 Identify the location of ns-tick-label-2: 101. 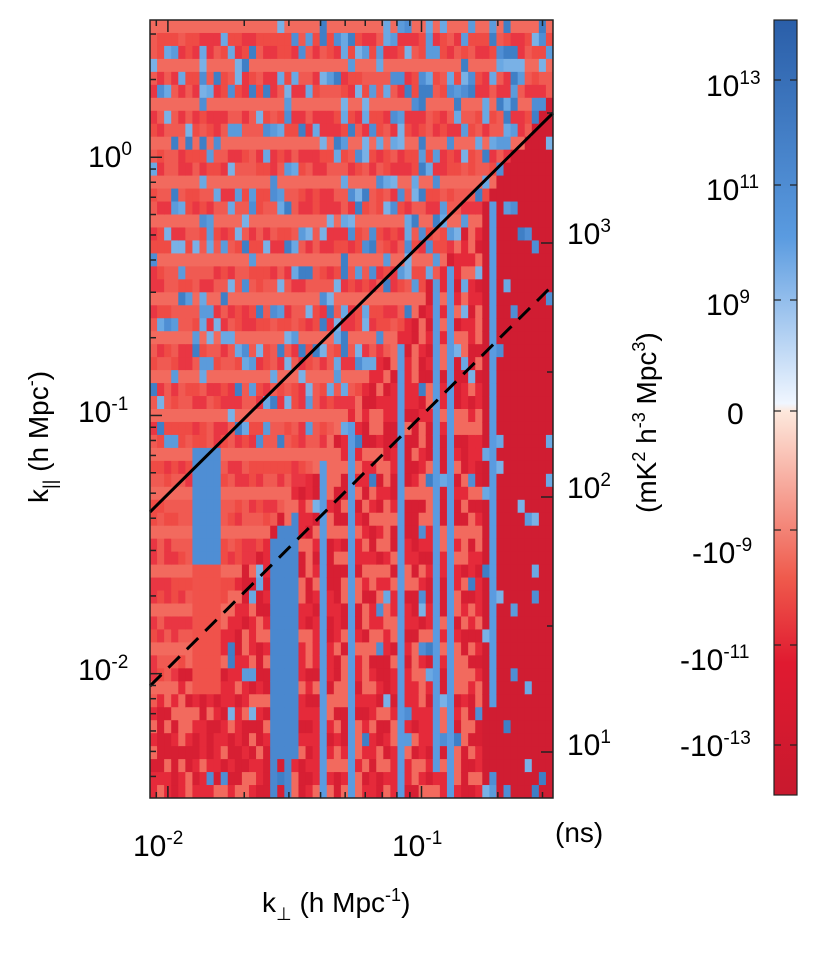
(589, 744).